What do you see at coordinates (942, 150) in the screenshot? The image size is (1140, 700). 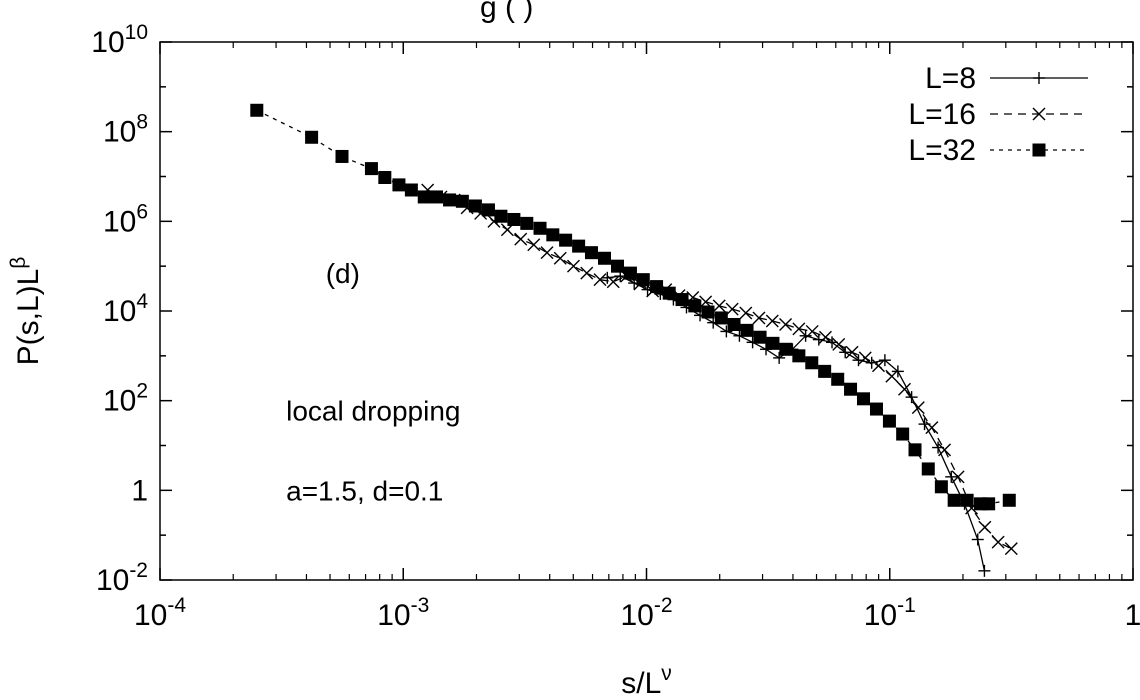 I see `legend-label: L=32` at bounding box center [942, 150].